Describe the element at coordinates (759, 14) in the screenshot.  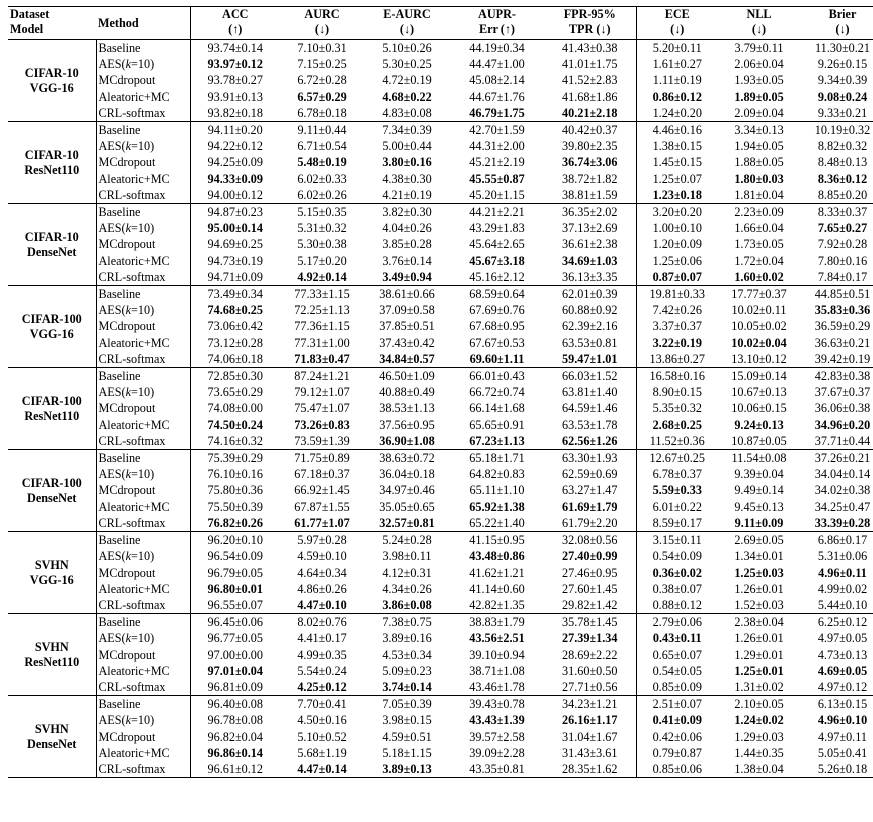
I see `header-nll-label: NLL` at that location.